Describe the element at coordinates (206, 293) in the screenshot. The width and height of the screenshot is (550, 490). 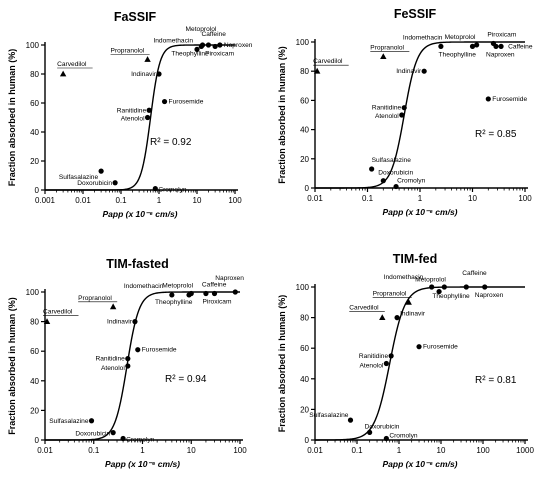
I see `point-caffeine` at that location.